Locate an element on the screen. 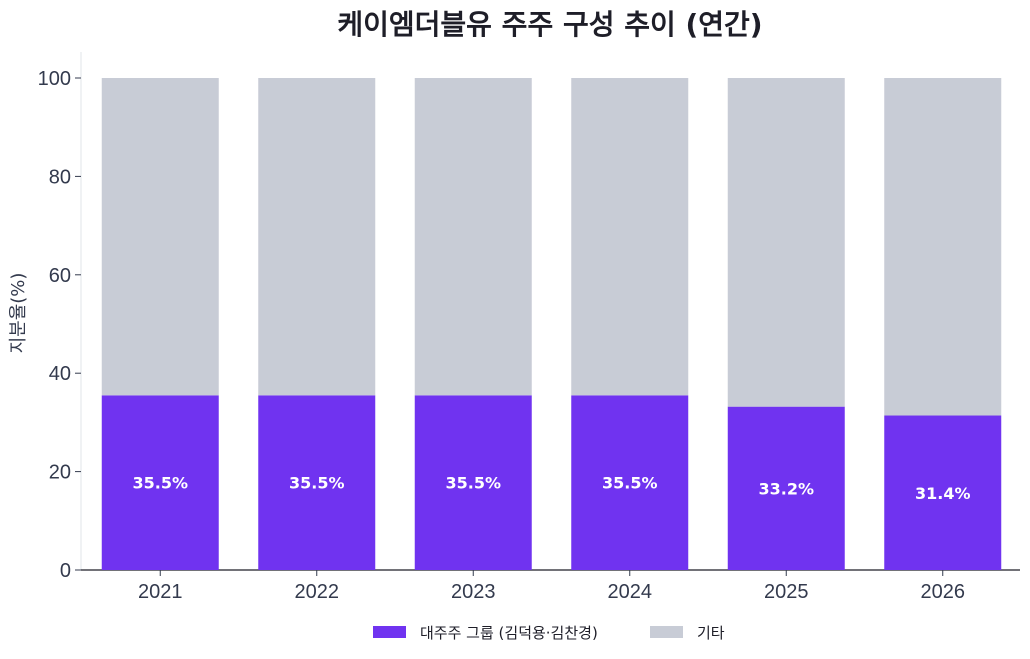 Image resolution: width=1030 pixels, height=659 pixels. y-tick-label: 60 is located at coordinates (60, 276).